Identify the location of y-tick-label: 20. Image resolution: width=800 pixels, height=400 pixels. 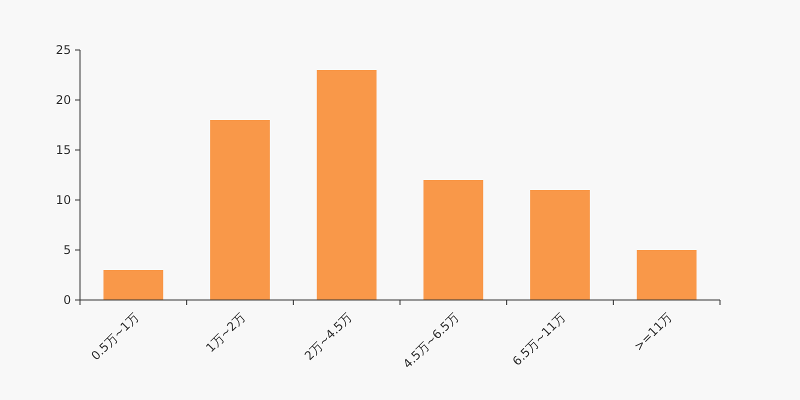
(63, 100).